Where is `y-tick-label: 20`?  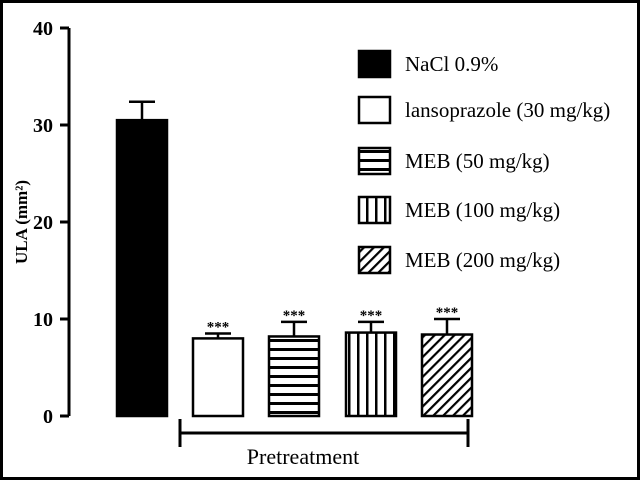 y-tick-label: 20 is located at coordinates (43, 223).